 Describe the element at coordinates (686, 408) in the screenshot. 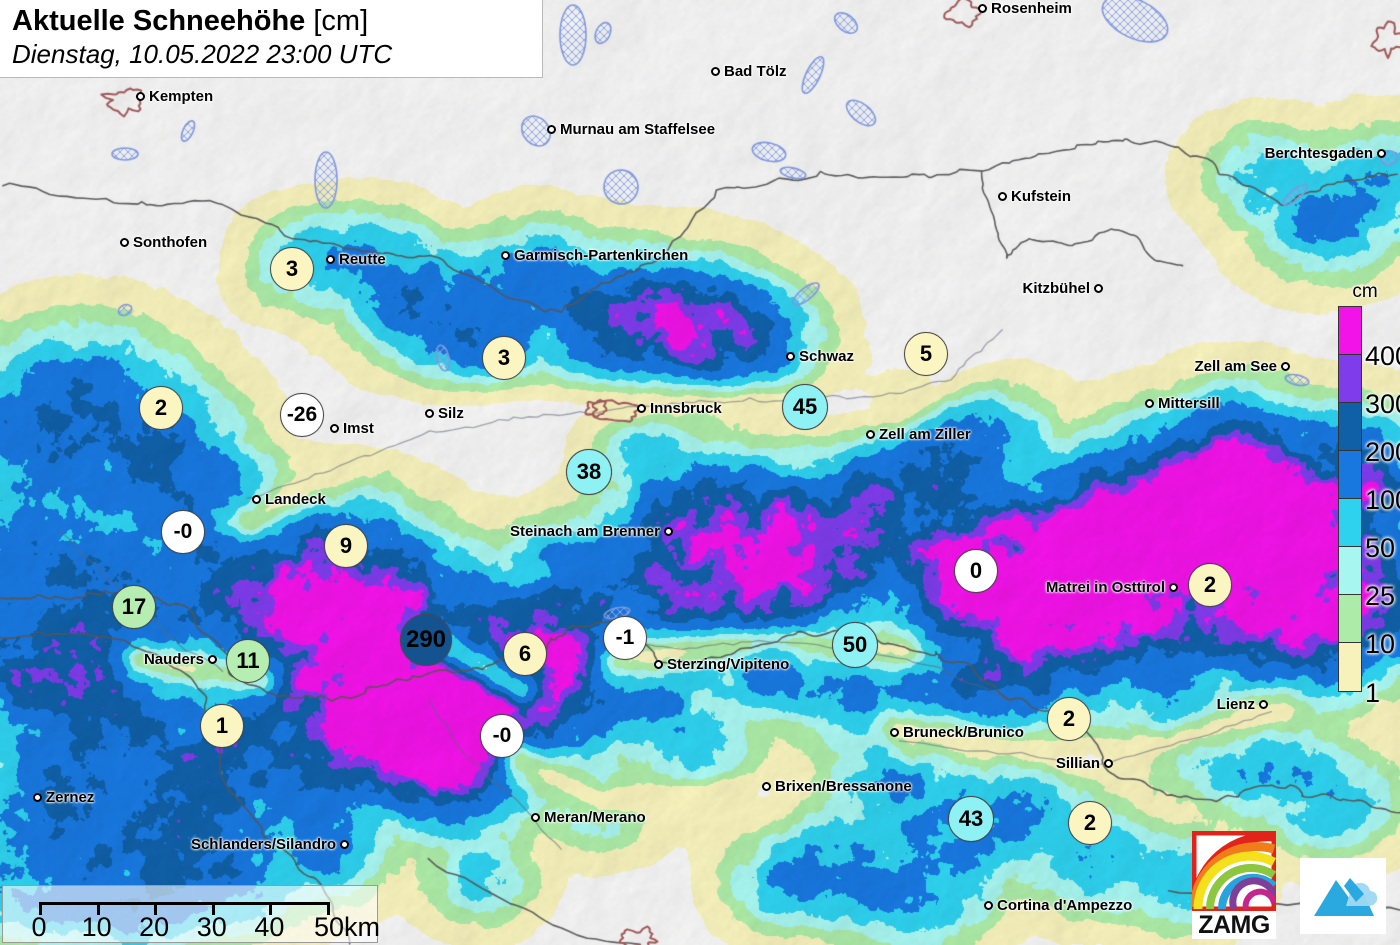

I see `city-name-text: Innsbruck` at that location.